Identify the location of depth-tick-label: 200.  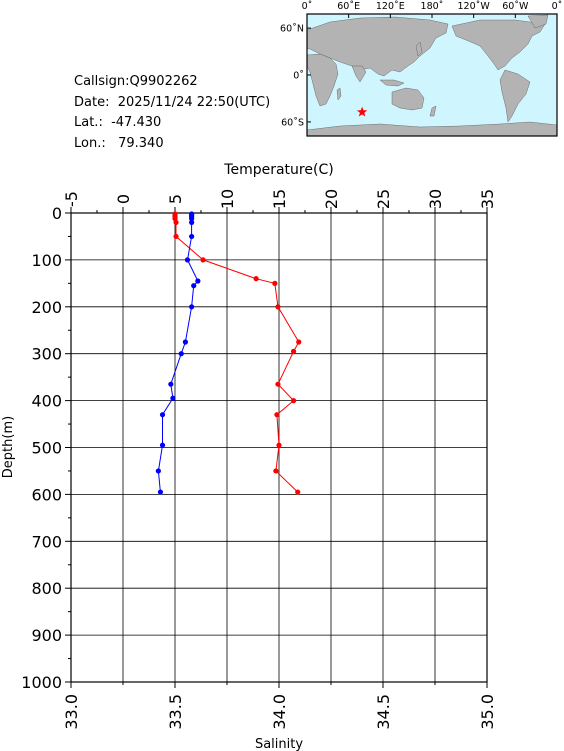
(46, 307).